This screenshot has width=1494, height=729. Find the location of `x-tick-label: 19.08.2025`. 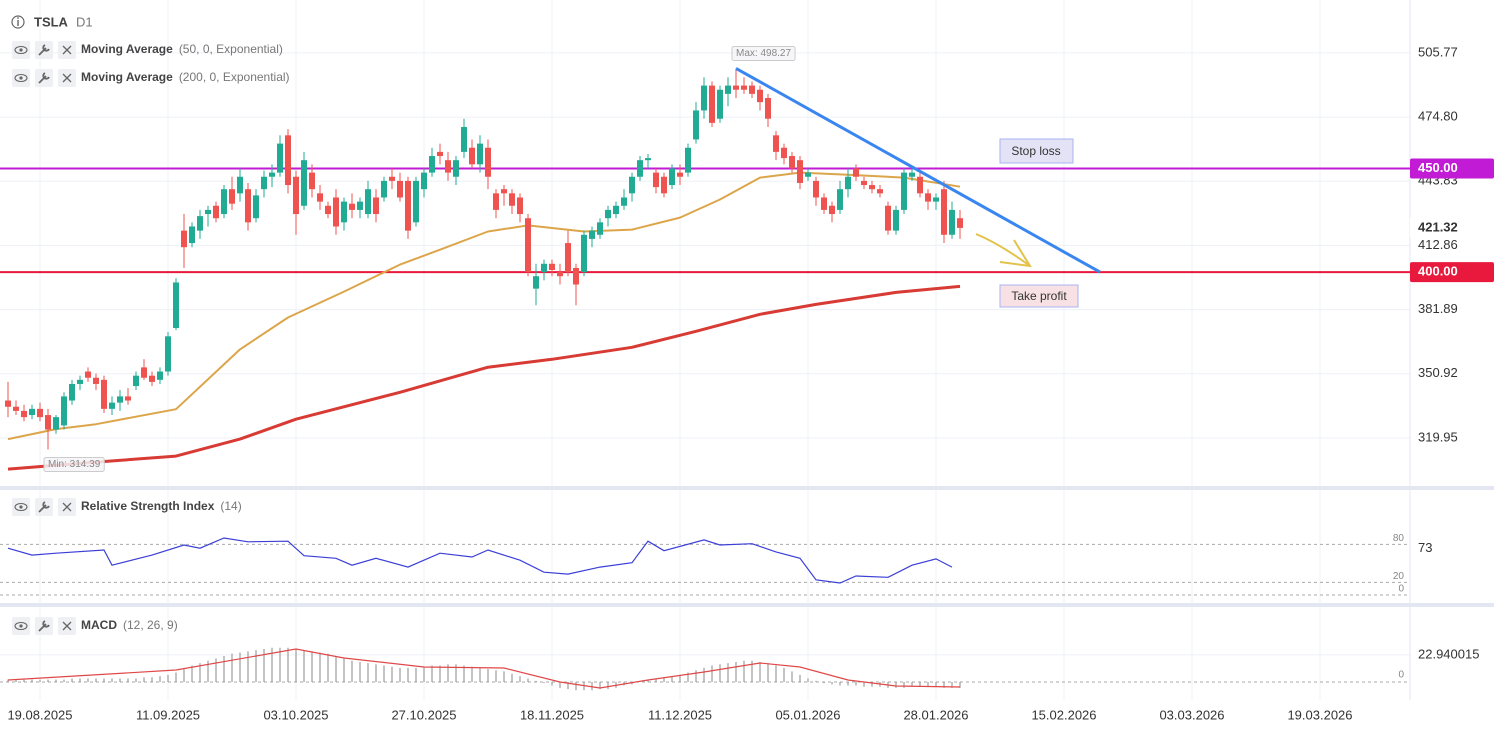

x-tick-label: 19.08.2025 is located at coordinates (39, 714).